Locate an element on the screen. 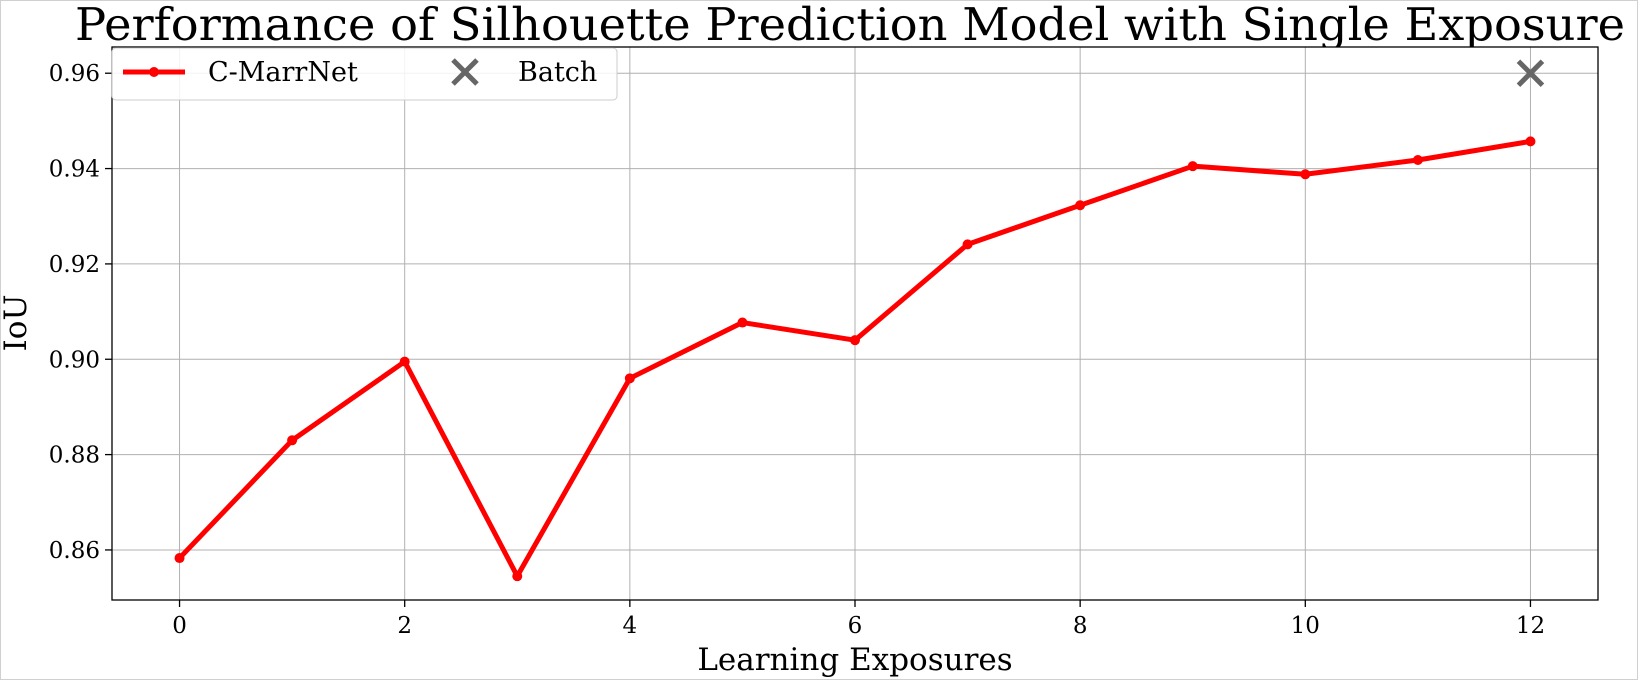  x-tick-label: 6 is located at coordinates (855, 626).